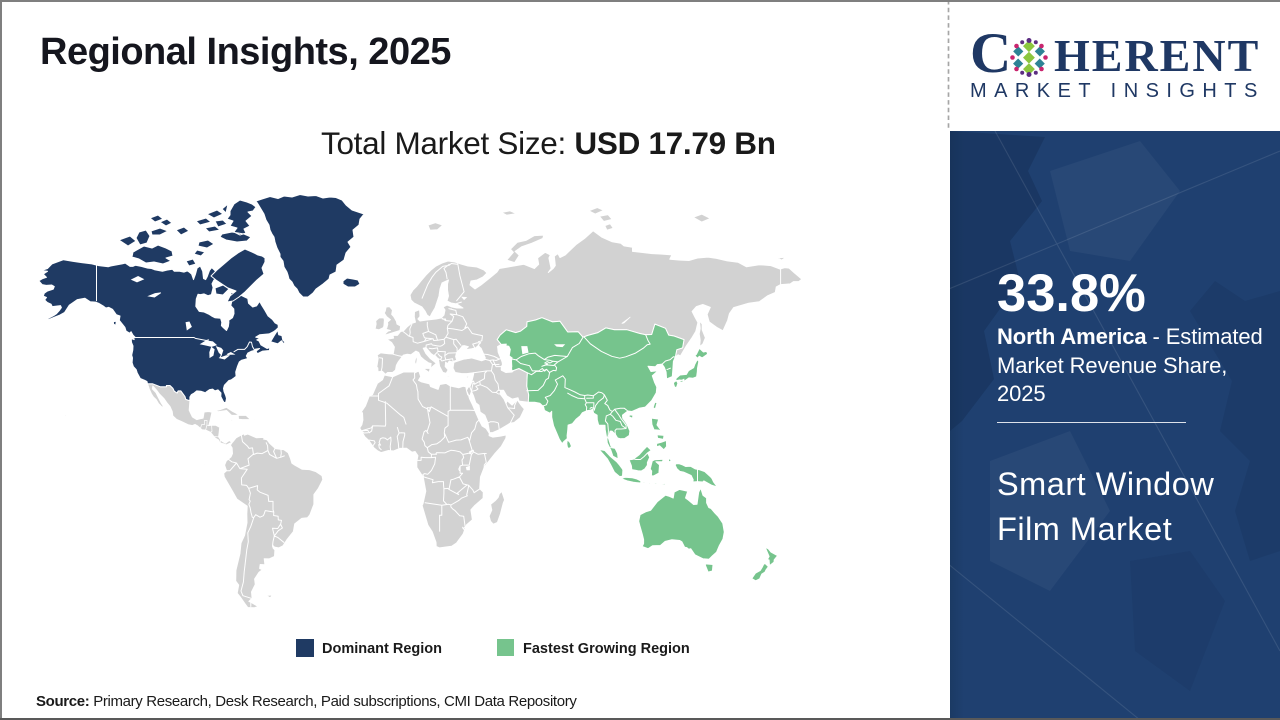 The height and width of the screenshot is (720, 1280). I want to click on svg-text: MARKET INSIGHTS, so click(1117, 91).